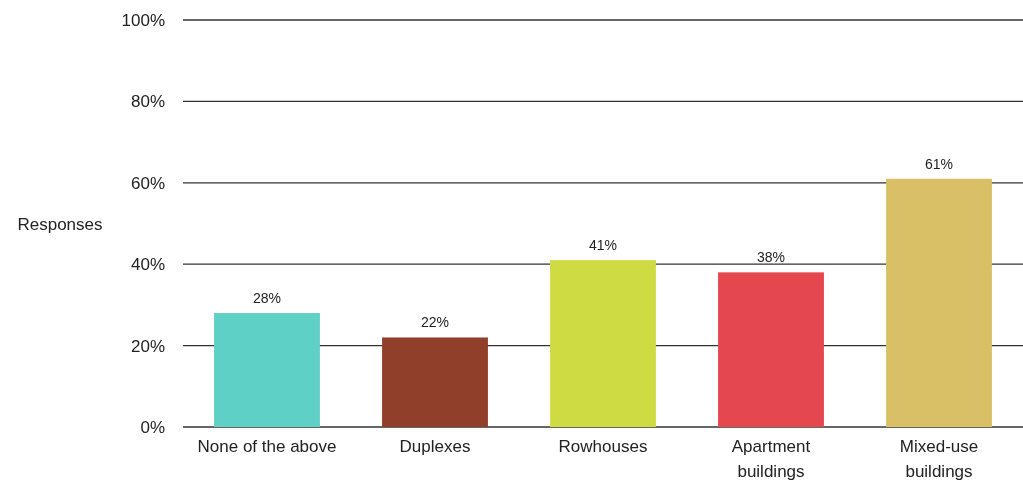  What do you see at coordinates (147, 183) in the screenshot?
I see `y-tick-label: 60%` at bounding box center [147, 183].